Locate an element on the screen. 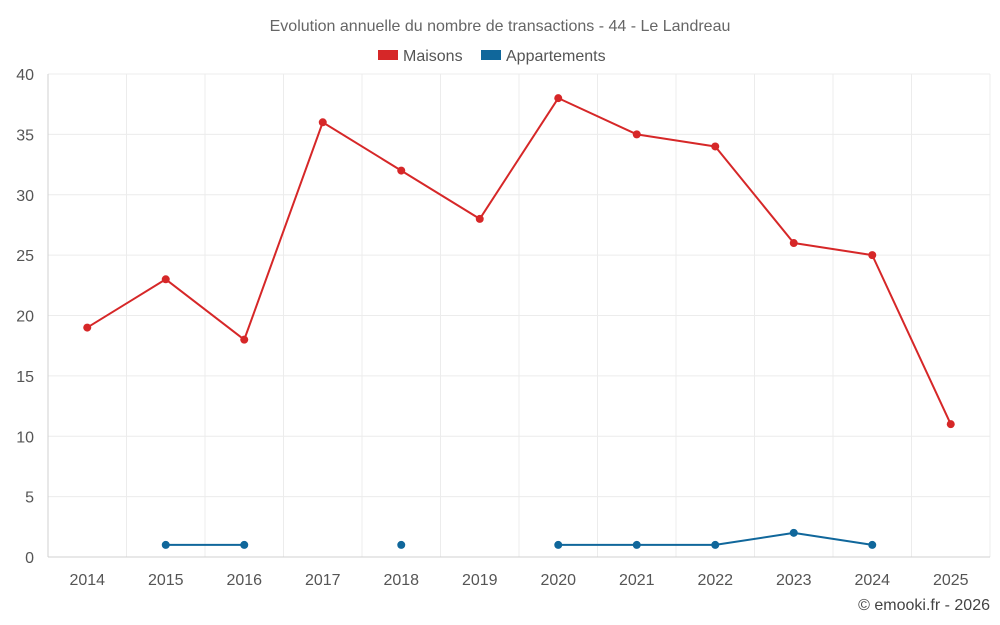 The height and width of the screenshot is (625, 1000). x-tick-label: 2023 is located at coordinates (794, 580).